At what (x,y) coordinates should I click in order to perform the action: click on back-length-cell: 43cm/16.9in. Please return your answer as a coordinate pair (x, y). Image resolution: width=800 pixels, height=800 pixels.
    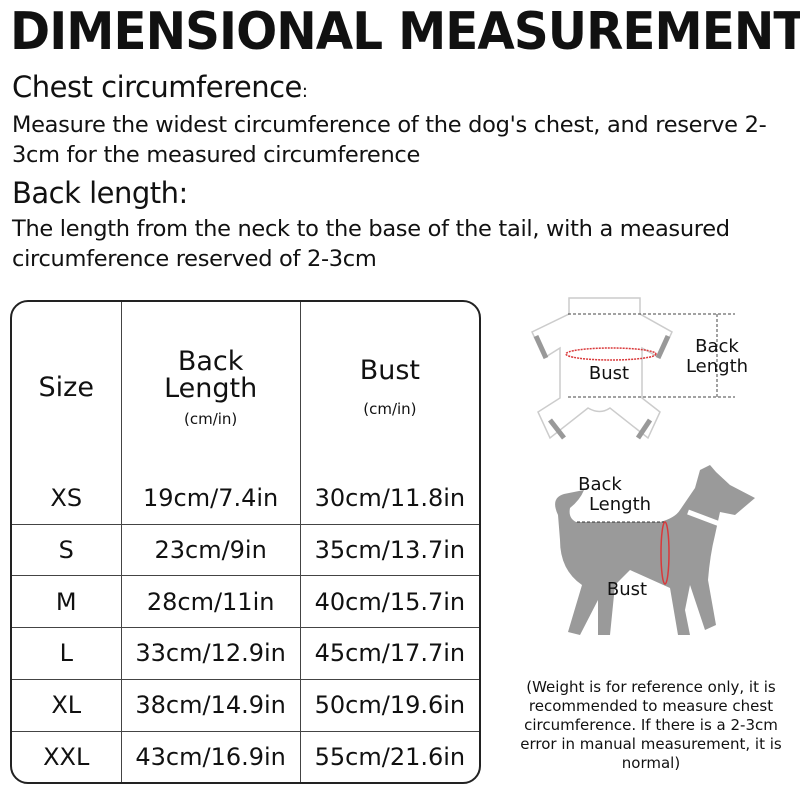
    Looking at the image, I should click on (210, 756).